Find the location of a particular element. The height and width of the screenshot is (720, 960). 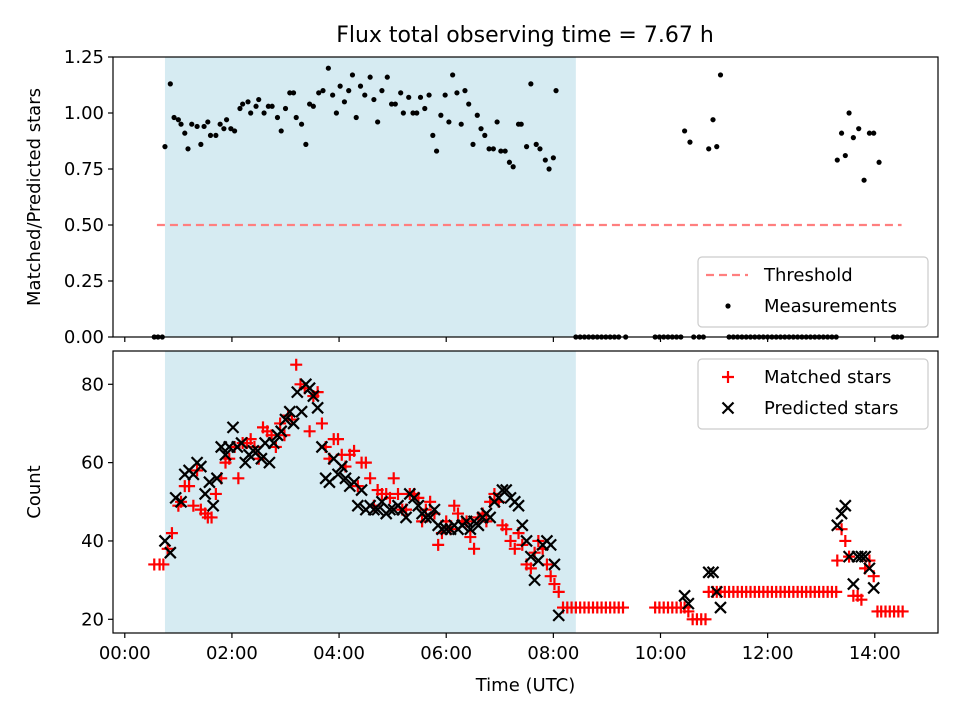

y-tick-label: 0.75 is located at coordinates (84, 169).